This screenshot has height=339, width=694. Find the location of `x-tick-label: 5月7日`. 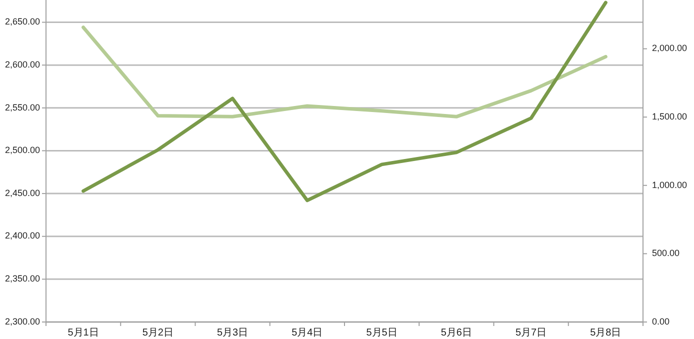

x-tick-label: 5月7日 is located at coordinates (531, 333).